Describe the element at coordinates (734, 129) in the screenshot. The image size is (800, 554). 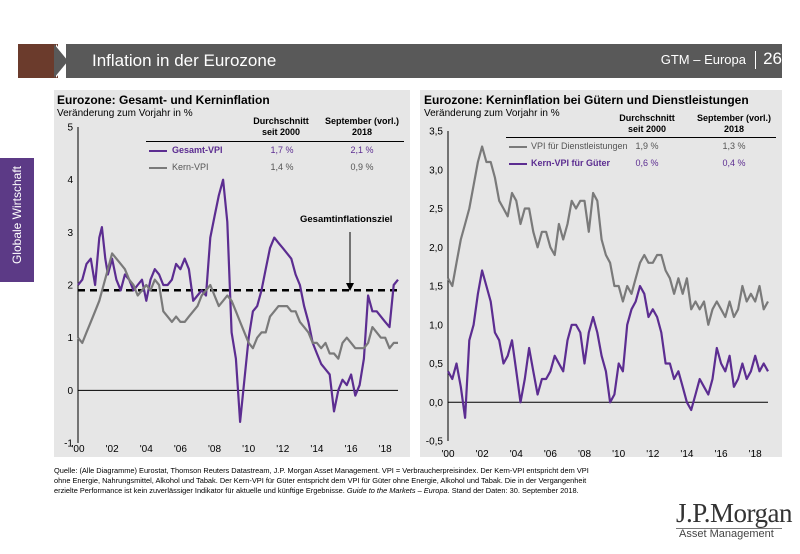
I see `right-col-sep-line2: 2018` at that location.